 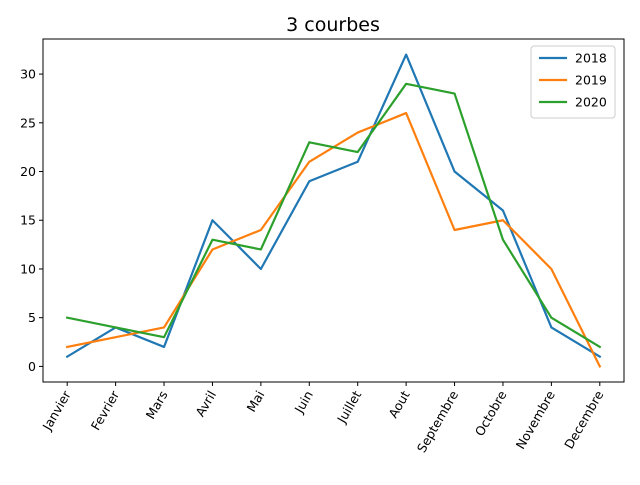 I want to click on x-tick-label: Janvier, so click(x=56, y=410).